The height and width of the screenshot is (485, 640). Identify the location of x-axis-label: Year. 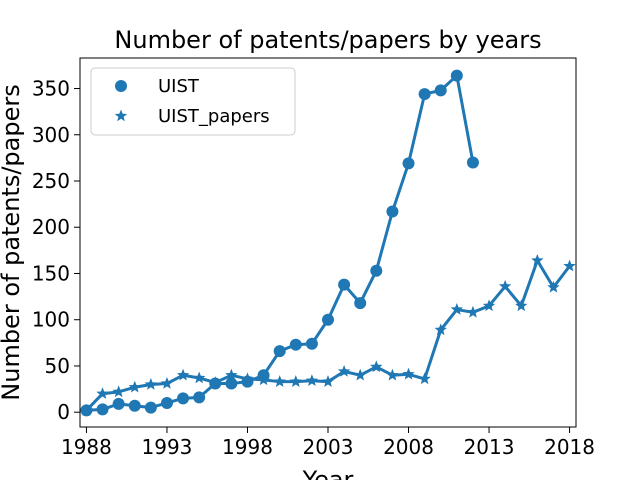
(328, 473).